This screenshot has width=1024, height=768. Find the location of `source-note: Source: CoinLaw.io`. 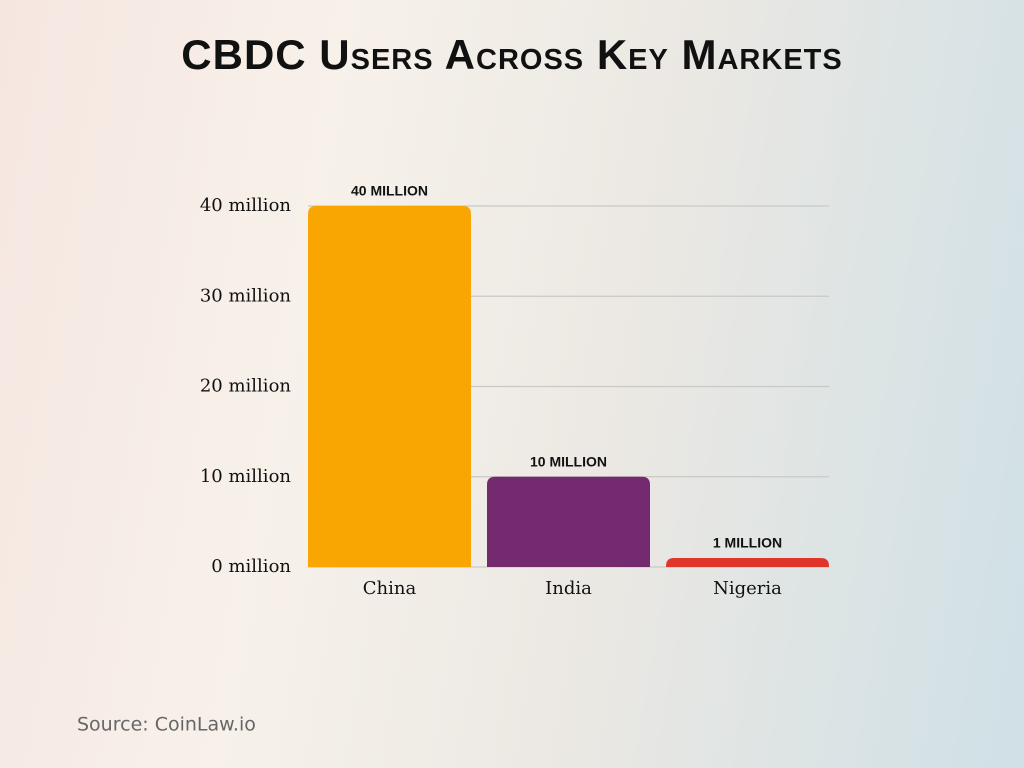

source-note: Source: CoinLaw.io is located at coordinates (166, 725).